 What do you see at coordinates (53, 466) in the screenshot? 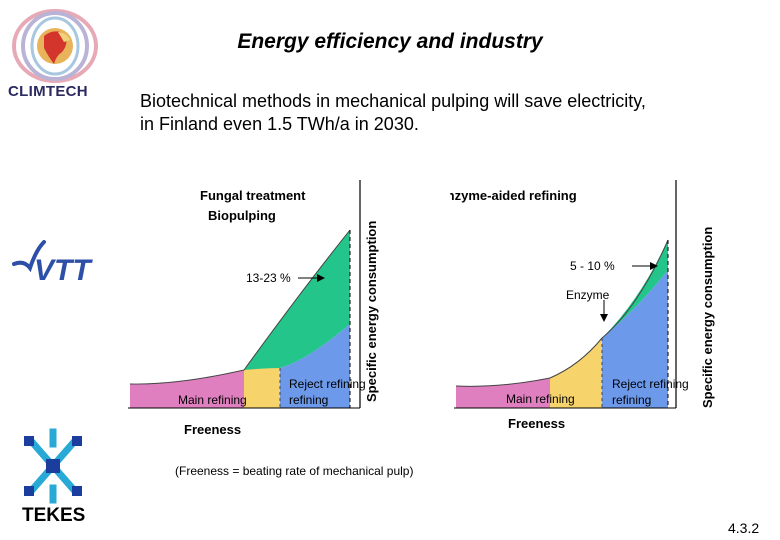
I see `tekes-snowflake-logo` at bounding box center [53, 466].